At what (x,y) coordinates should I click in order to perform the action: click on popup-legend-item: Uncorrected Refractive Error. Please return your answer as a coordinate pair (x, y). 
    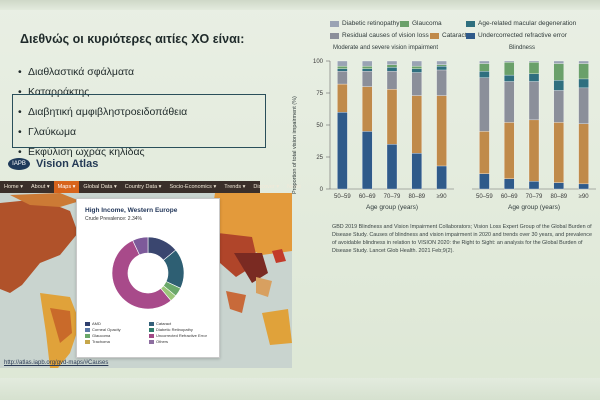
    Looking at the image, I should click on (178, 335).